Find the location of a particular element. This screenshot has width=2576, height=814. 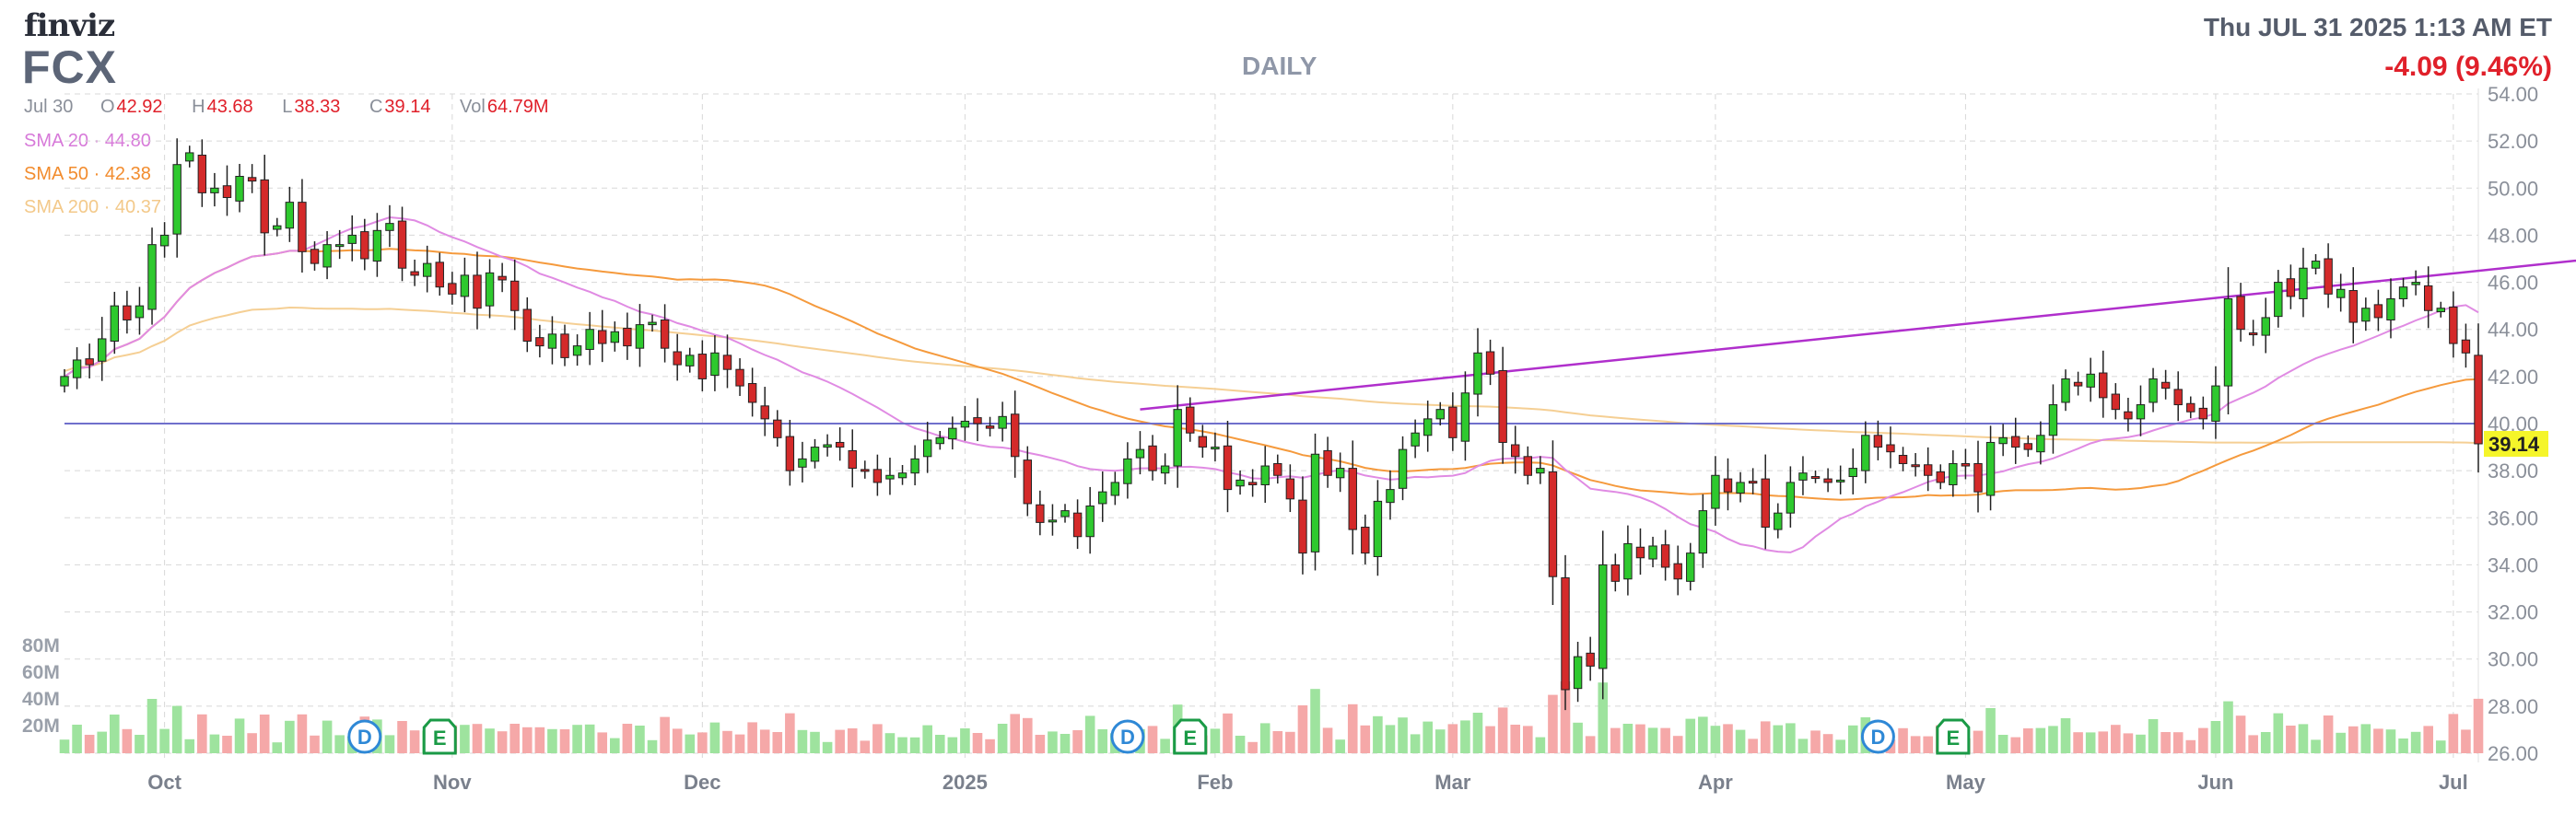

price-change: -4.09 (9.46%) is located at coordinates (2468, 67).